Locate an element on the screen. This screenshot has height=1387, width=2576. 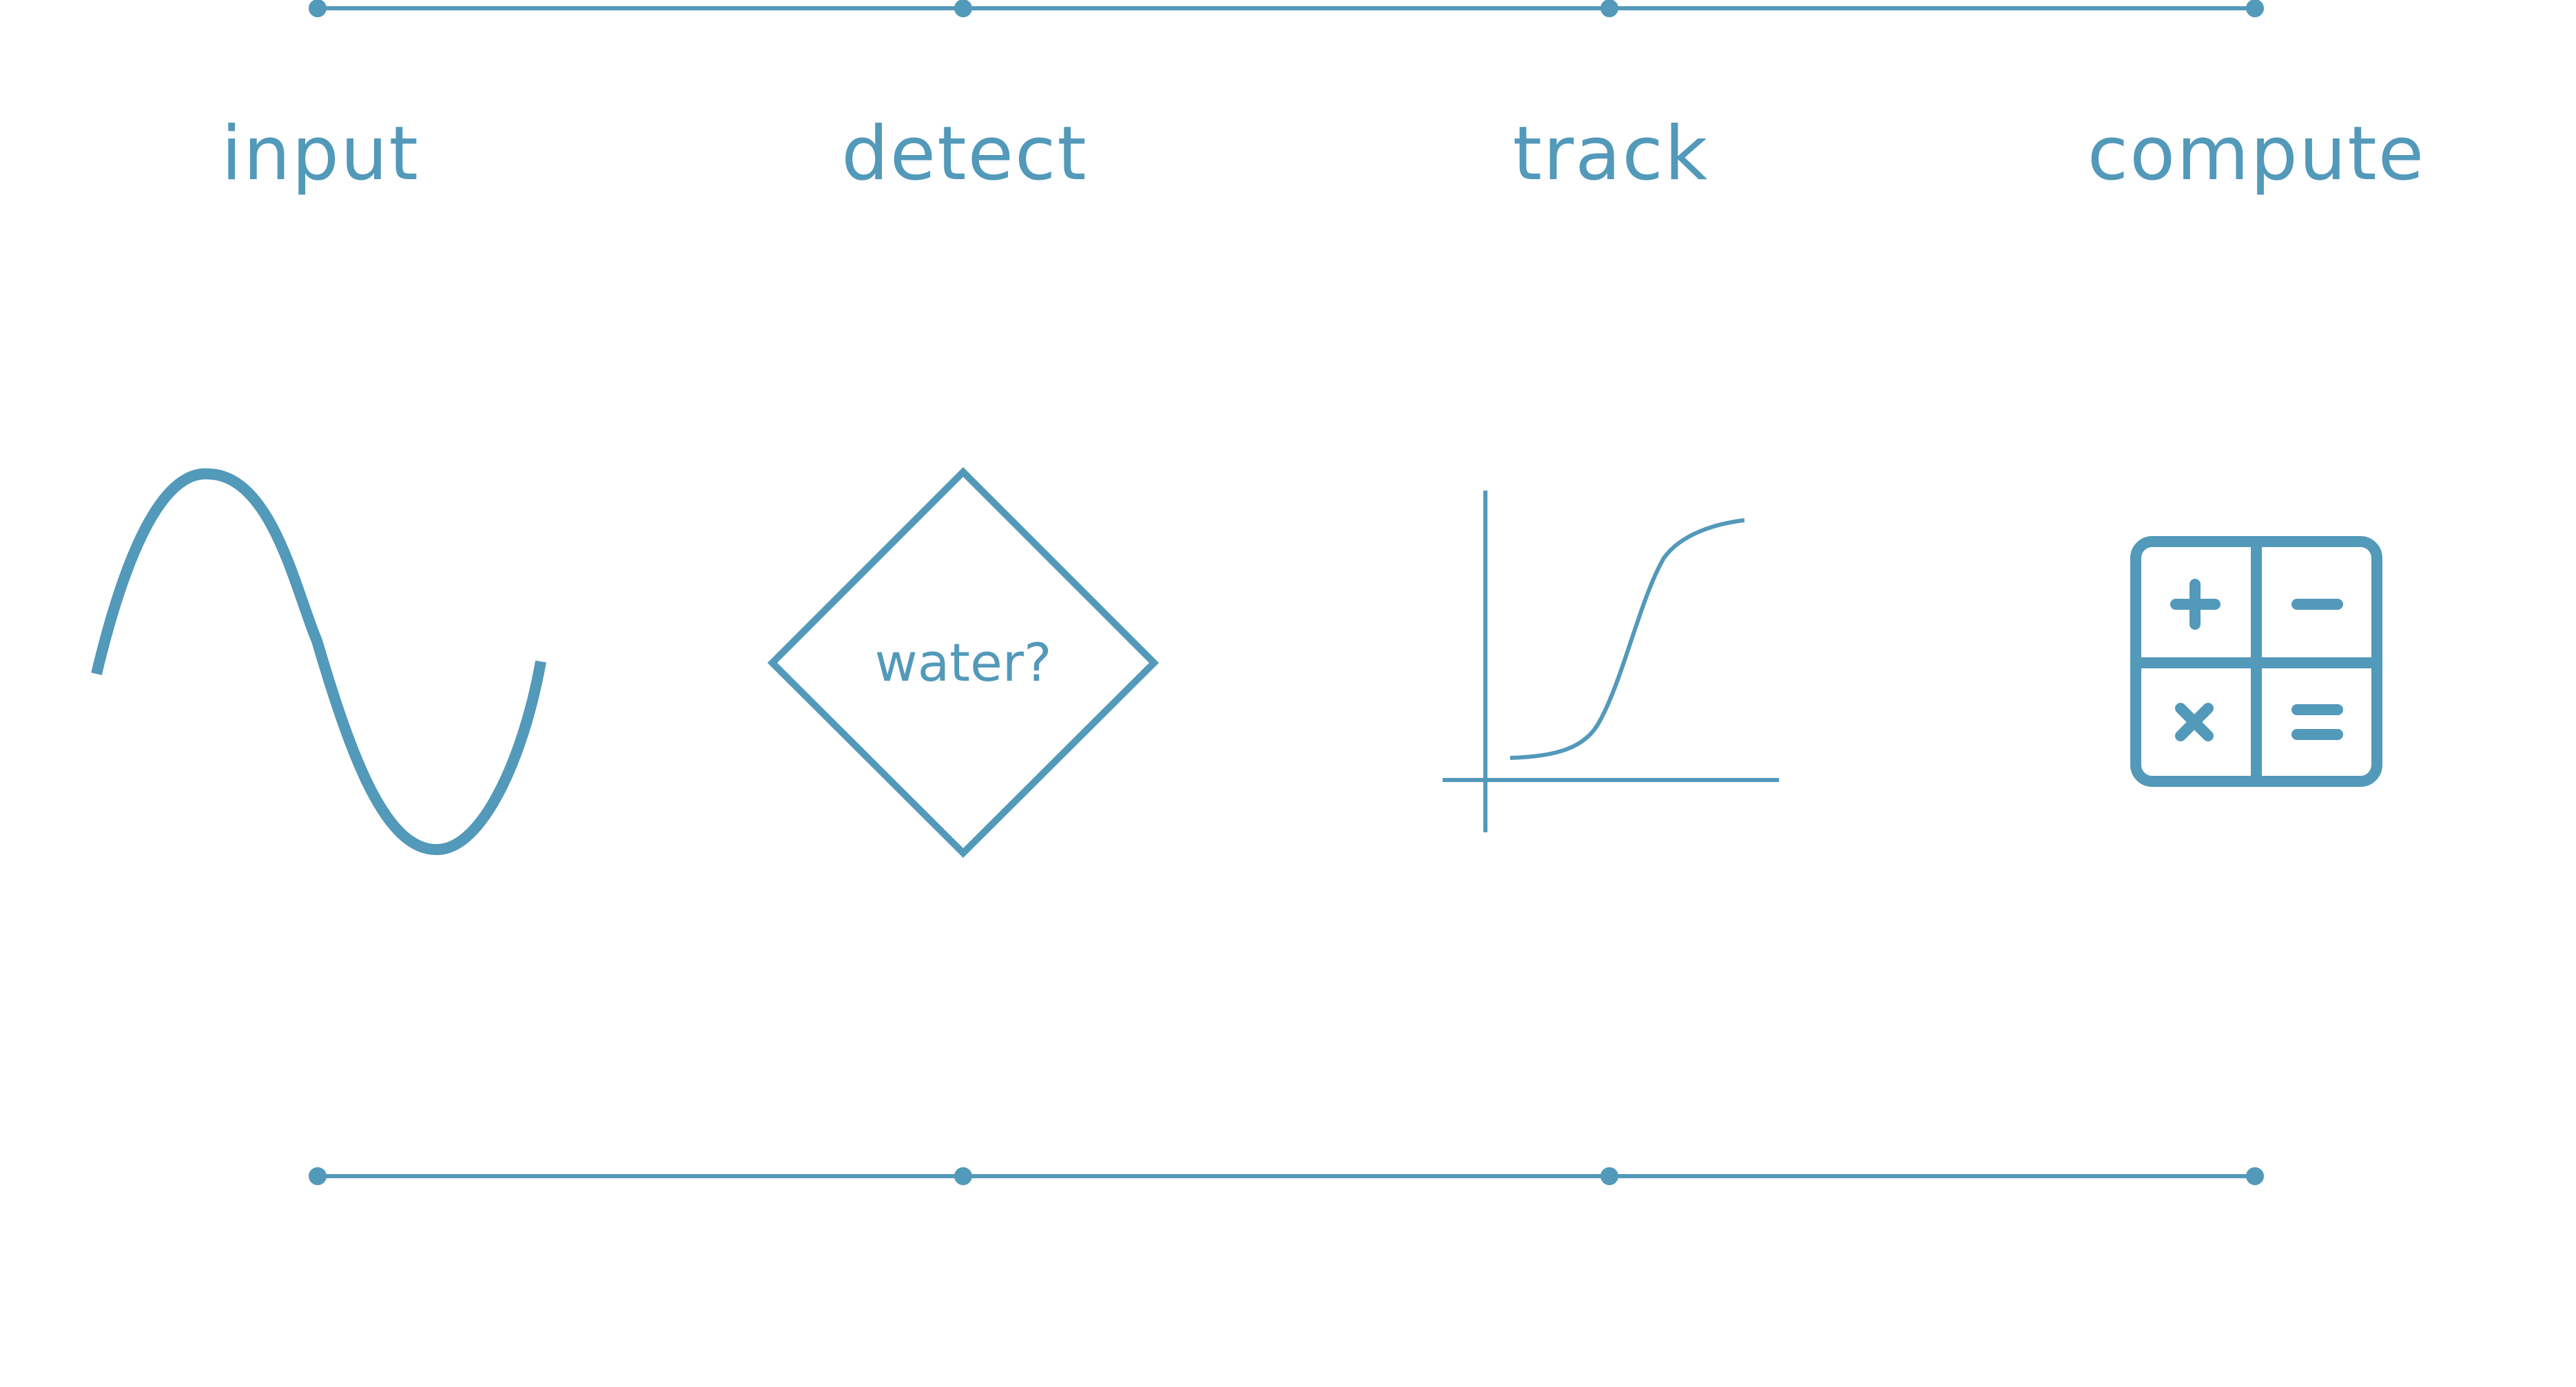
calculator-icon is located at coordinates (2256, 661).